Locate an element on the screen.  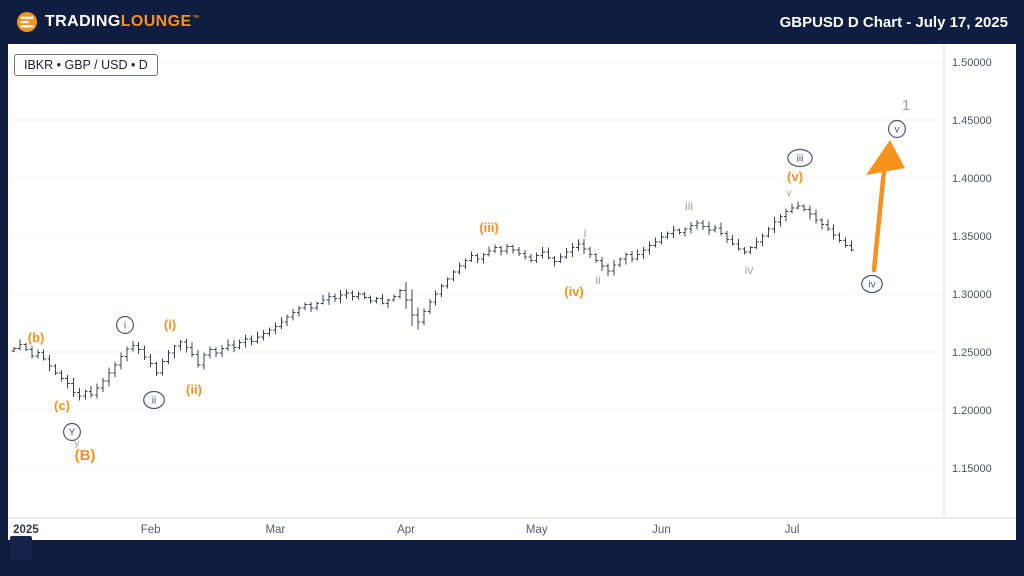
time-tick-label: Feb is located at coordinates (151, 530).